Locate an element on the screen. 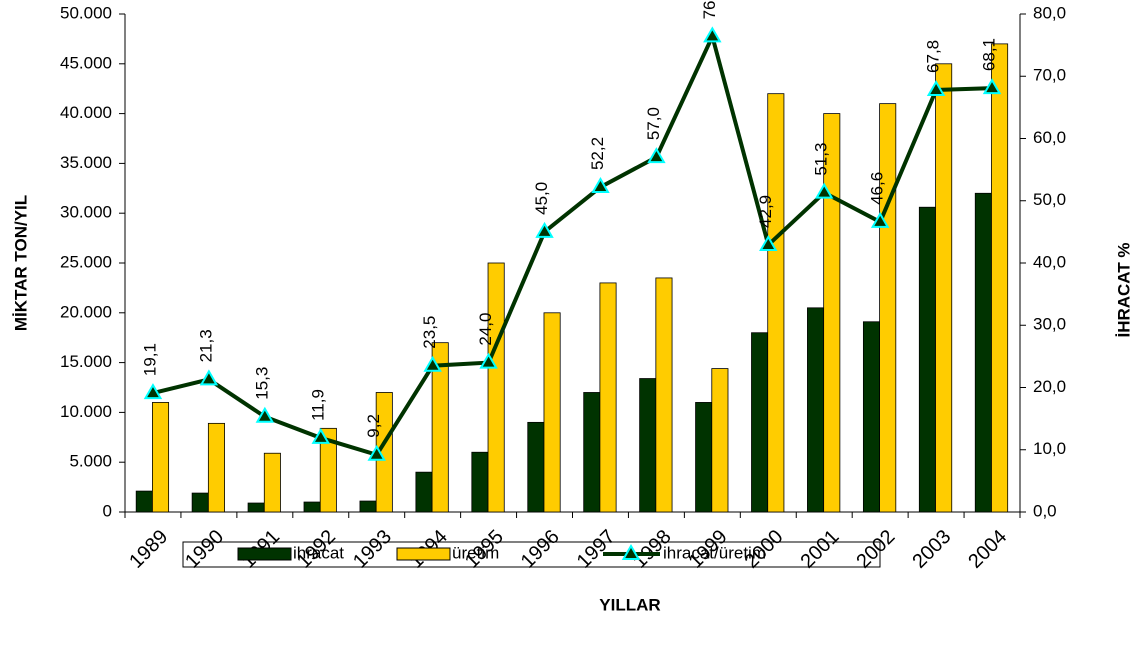 The image size is (1145, 665). data-label: 11,9 is located at coordinates (317, 405).